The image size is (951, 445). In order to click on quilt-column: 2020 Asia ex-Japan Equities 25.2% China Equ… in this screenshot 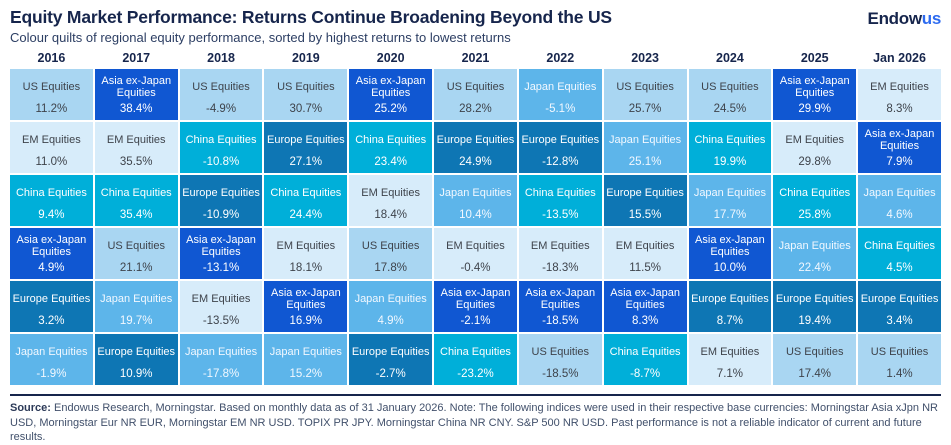, I will do `click(391, 217)`.